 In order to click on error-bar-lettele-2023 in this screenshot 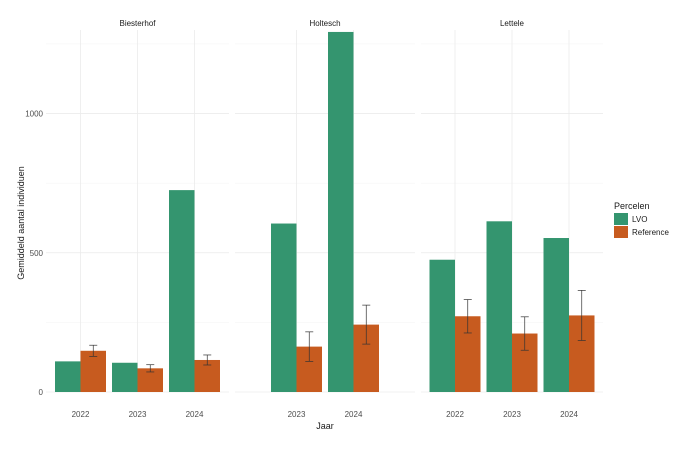, I will do `click(524, 333)`.